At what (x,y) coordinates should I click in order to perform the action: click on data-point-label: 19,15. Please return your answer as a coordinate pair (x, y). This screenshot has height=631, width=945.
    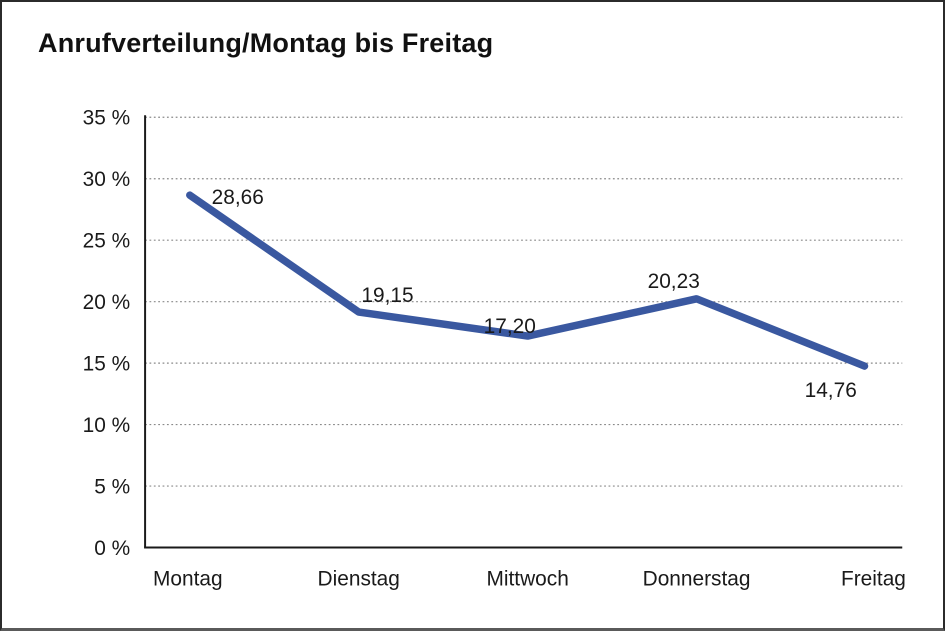
    Looking at the image, I should click on (387, 295).